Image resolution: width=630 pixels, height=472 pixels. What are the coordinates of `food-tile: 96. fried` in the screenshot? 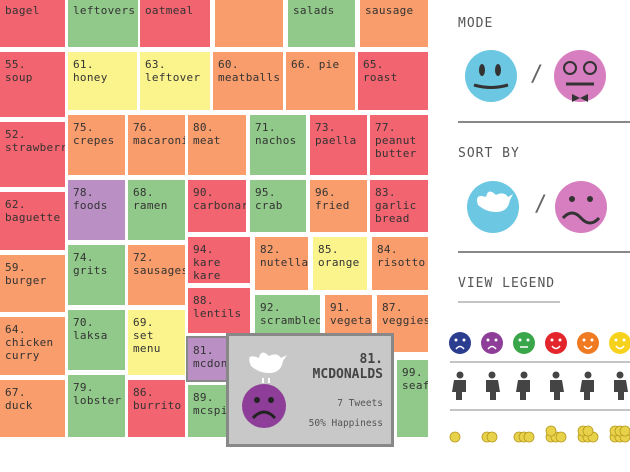 It's located at (338, 206).